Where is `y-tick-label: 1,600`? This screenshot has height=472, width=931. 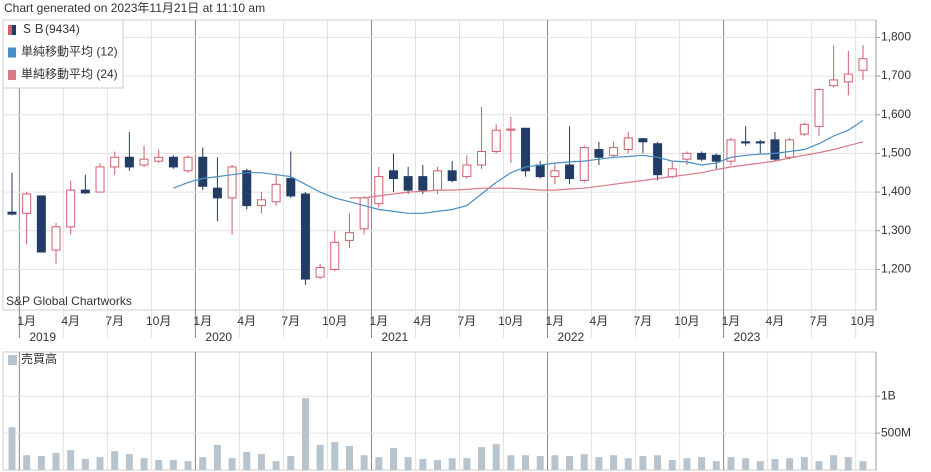
y-tick-label: 1,600 is located at coordinates (896, 114).